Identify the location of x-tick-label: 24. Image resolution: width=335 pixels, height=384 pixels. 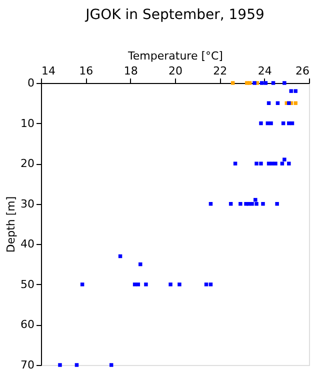
(265, 71).